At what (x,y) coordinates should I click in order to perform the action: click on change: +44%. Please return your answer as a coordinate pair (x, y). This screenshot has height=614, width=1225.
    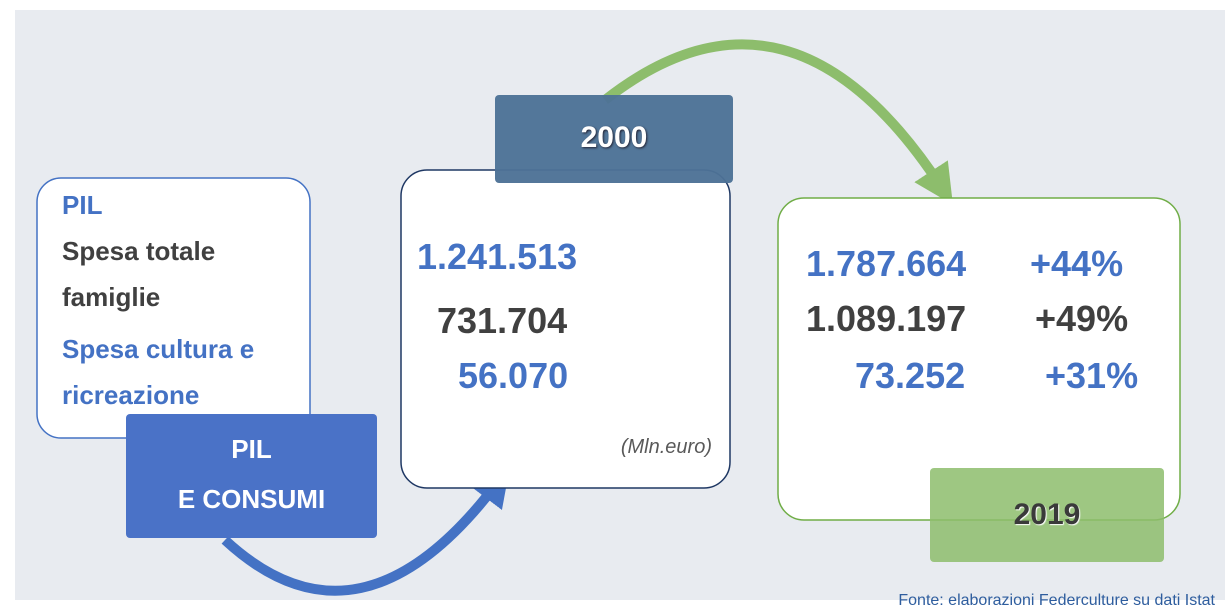
    Looking at the image, I should click on (1077, 263).